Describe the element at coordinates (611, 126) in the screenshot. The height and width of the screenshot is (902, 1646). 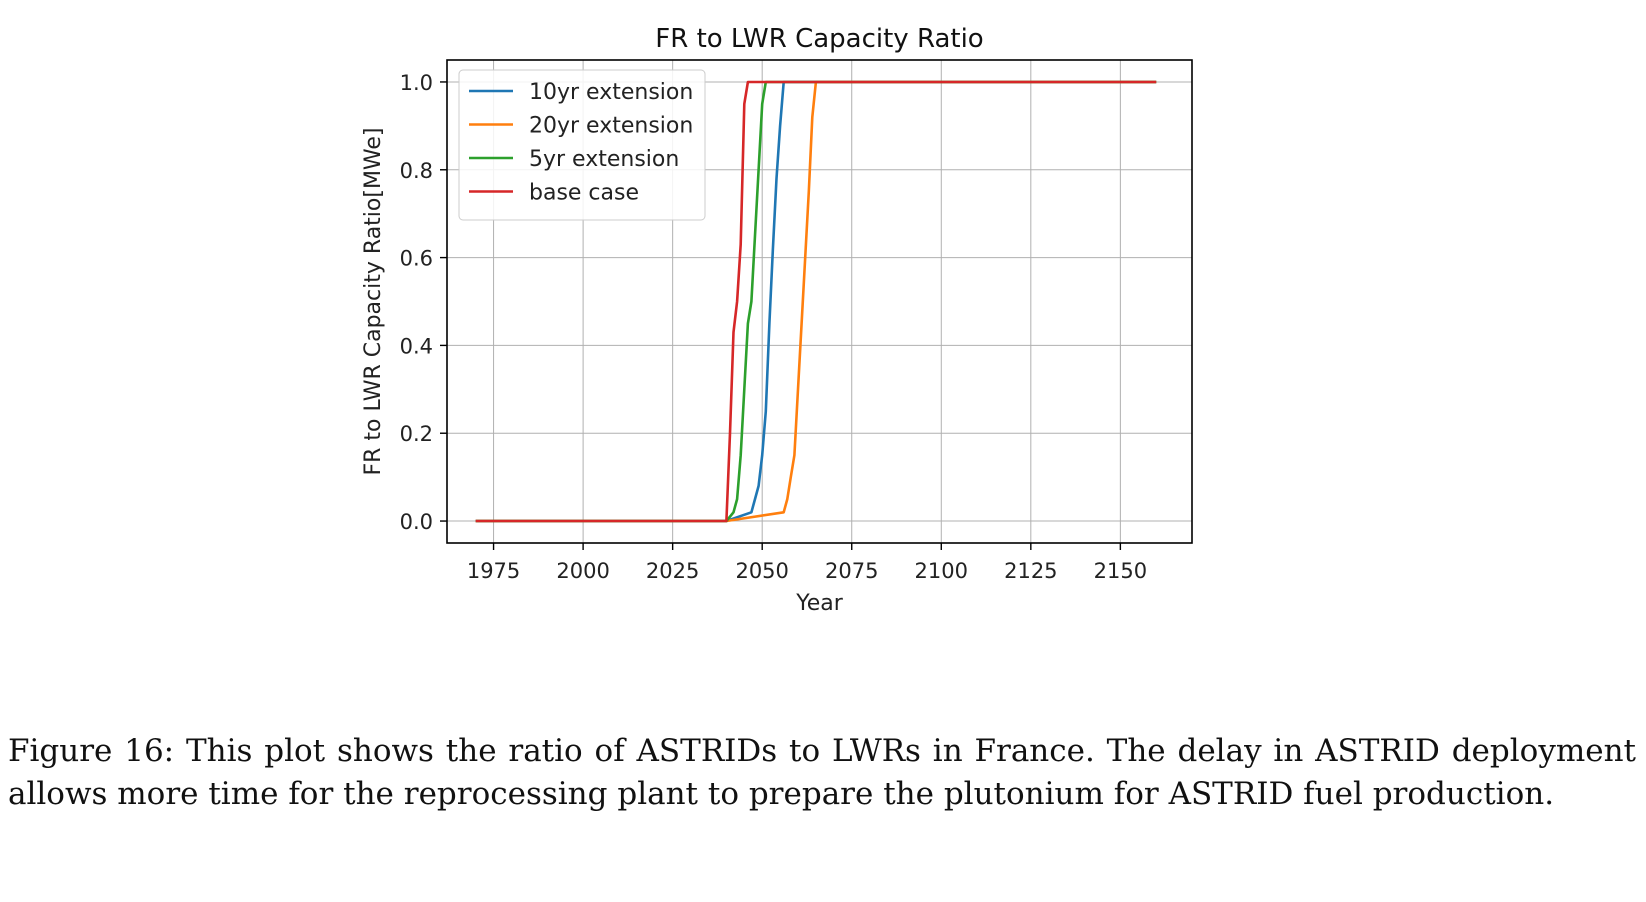
I see `legend-entry: 20yr extension` at that location.